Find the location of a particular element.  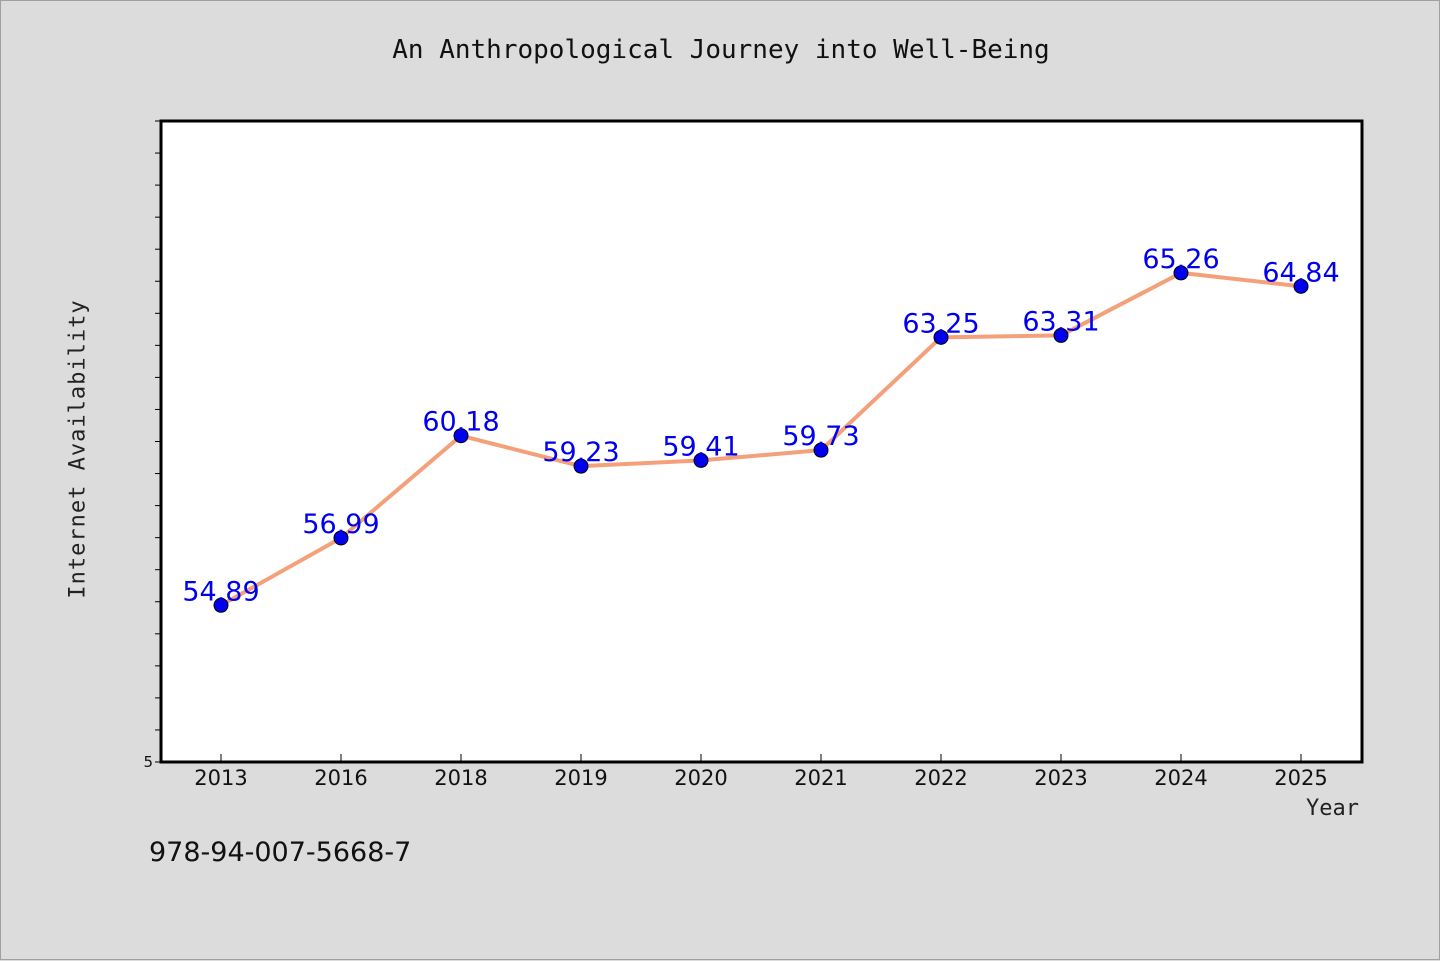

x-tick-label: 2022 is located at coordinates (940, 778).